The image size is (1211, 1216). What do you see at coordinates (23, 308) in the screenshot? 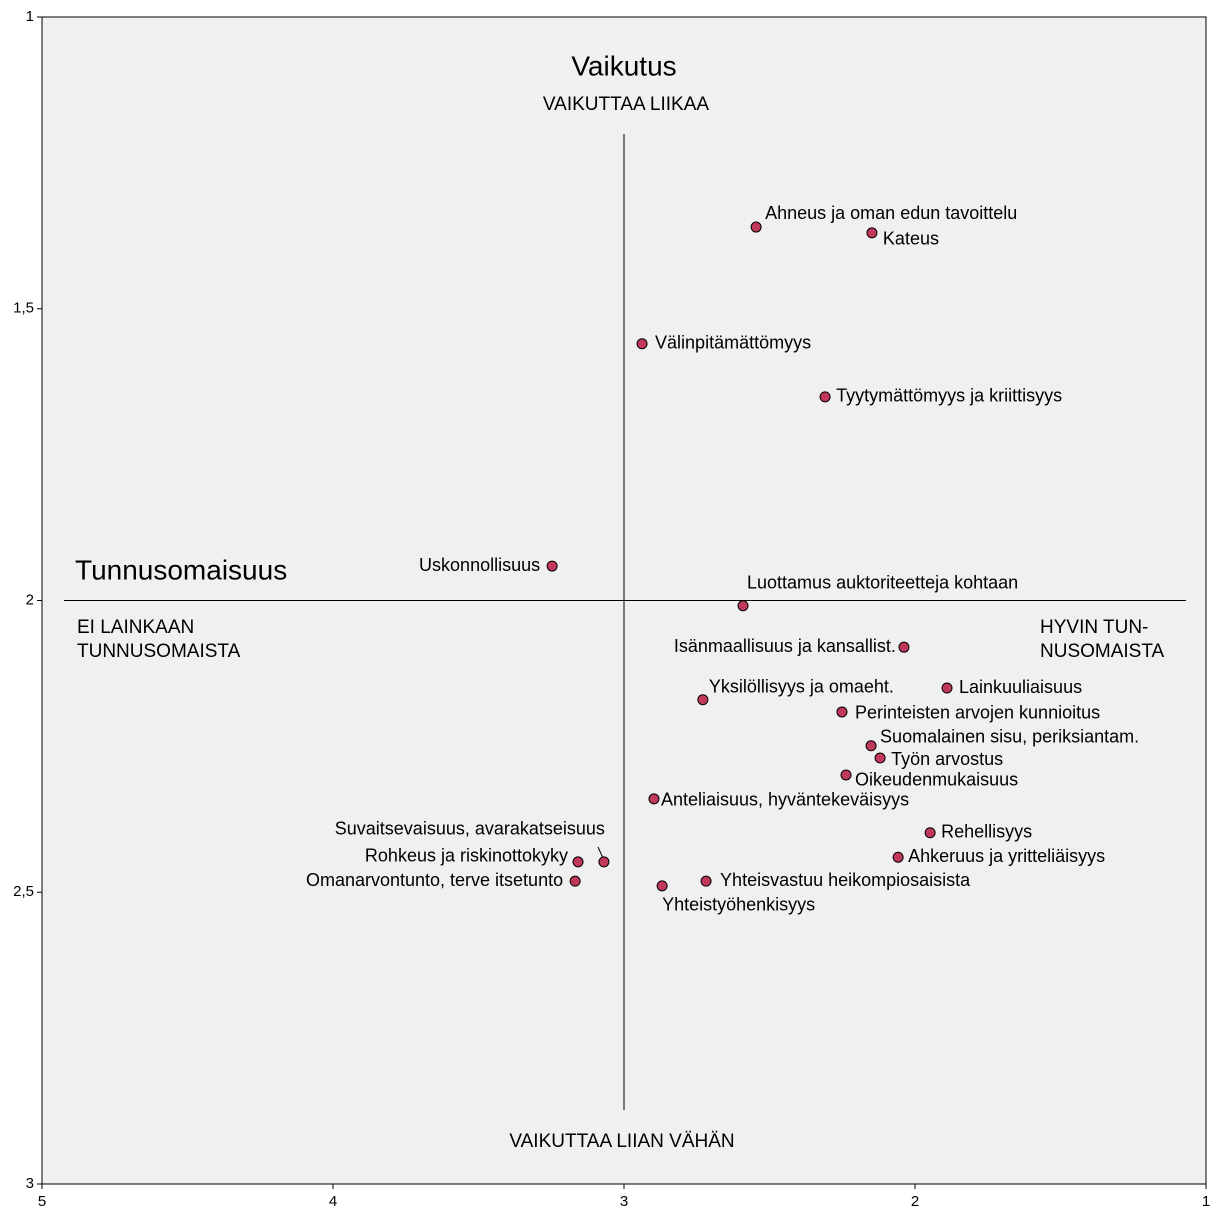
I see `y-tick-label: 1,5` at bounding box center [23, 308].